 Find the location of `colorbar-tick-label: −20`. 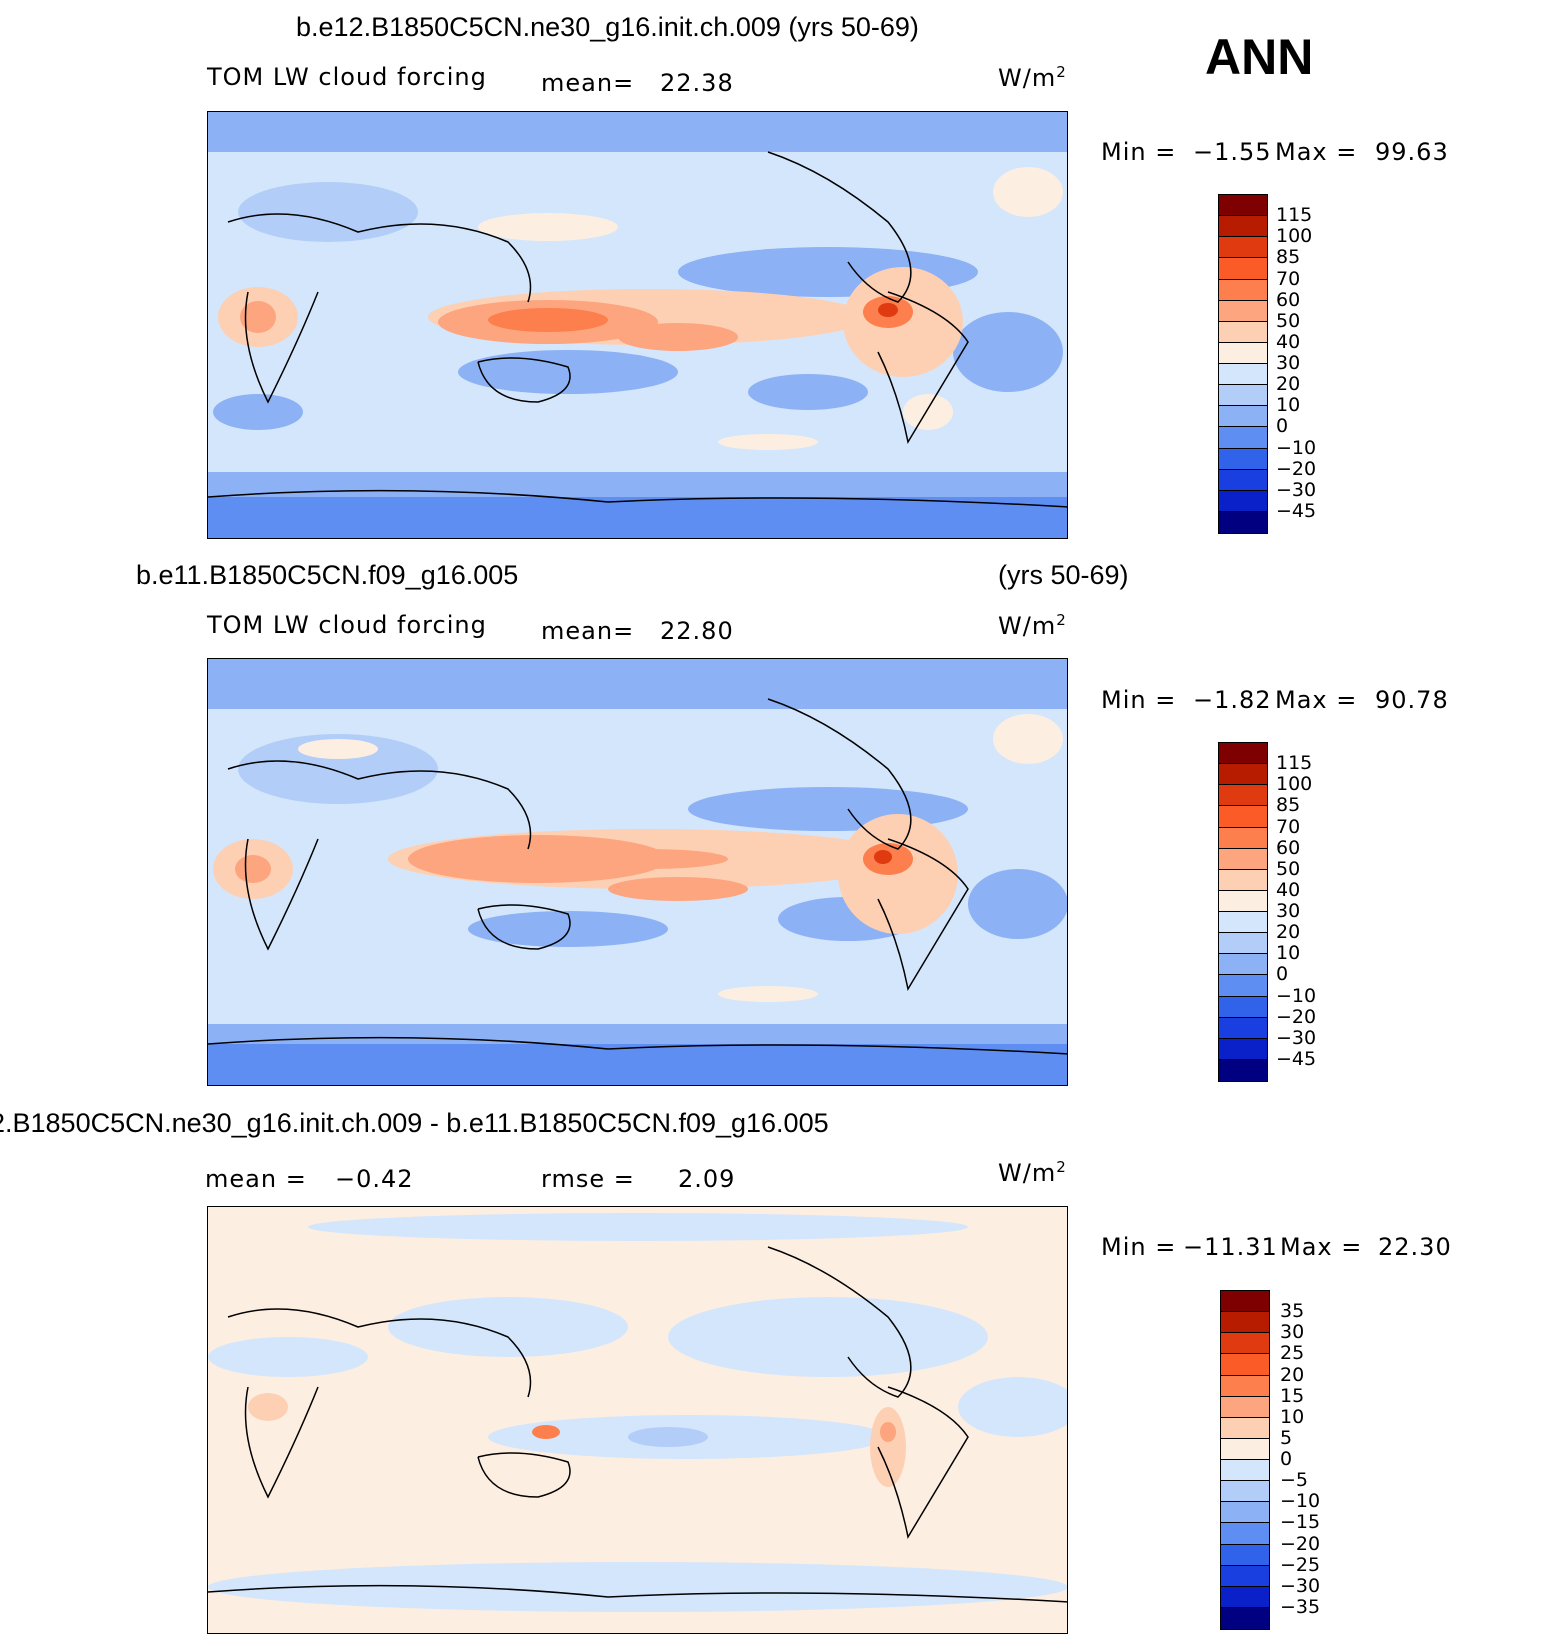

colorbar-tick-label: −20 is located at coordinates (1296, 468).